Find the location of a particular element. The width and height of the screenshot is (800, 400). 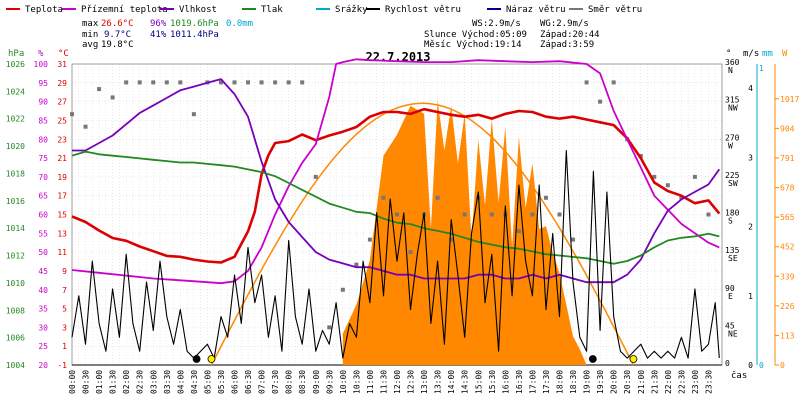

x-tick-label: 06:30 is located at coordinates (248, 382).